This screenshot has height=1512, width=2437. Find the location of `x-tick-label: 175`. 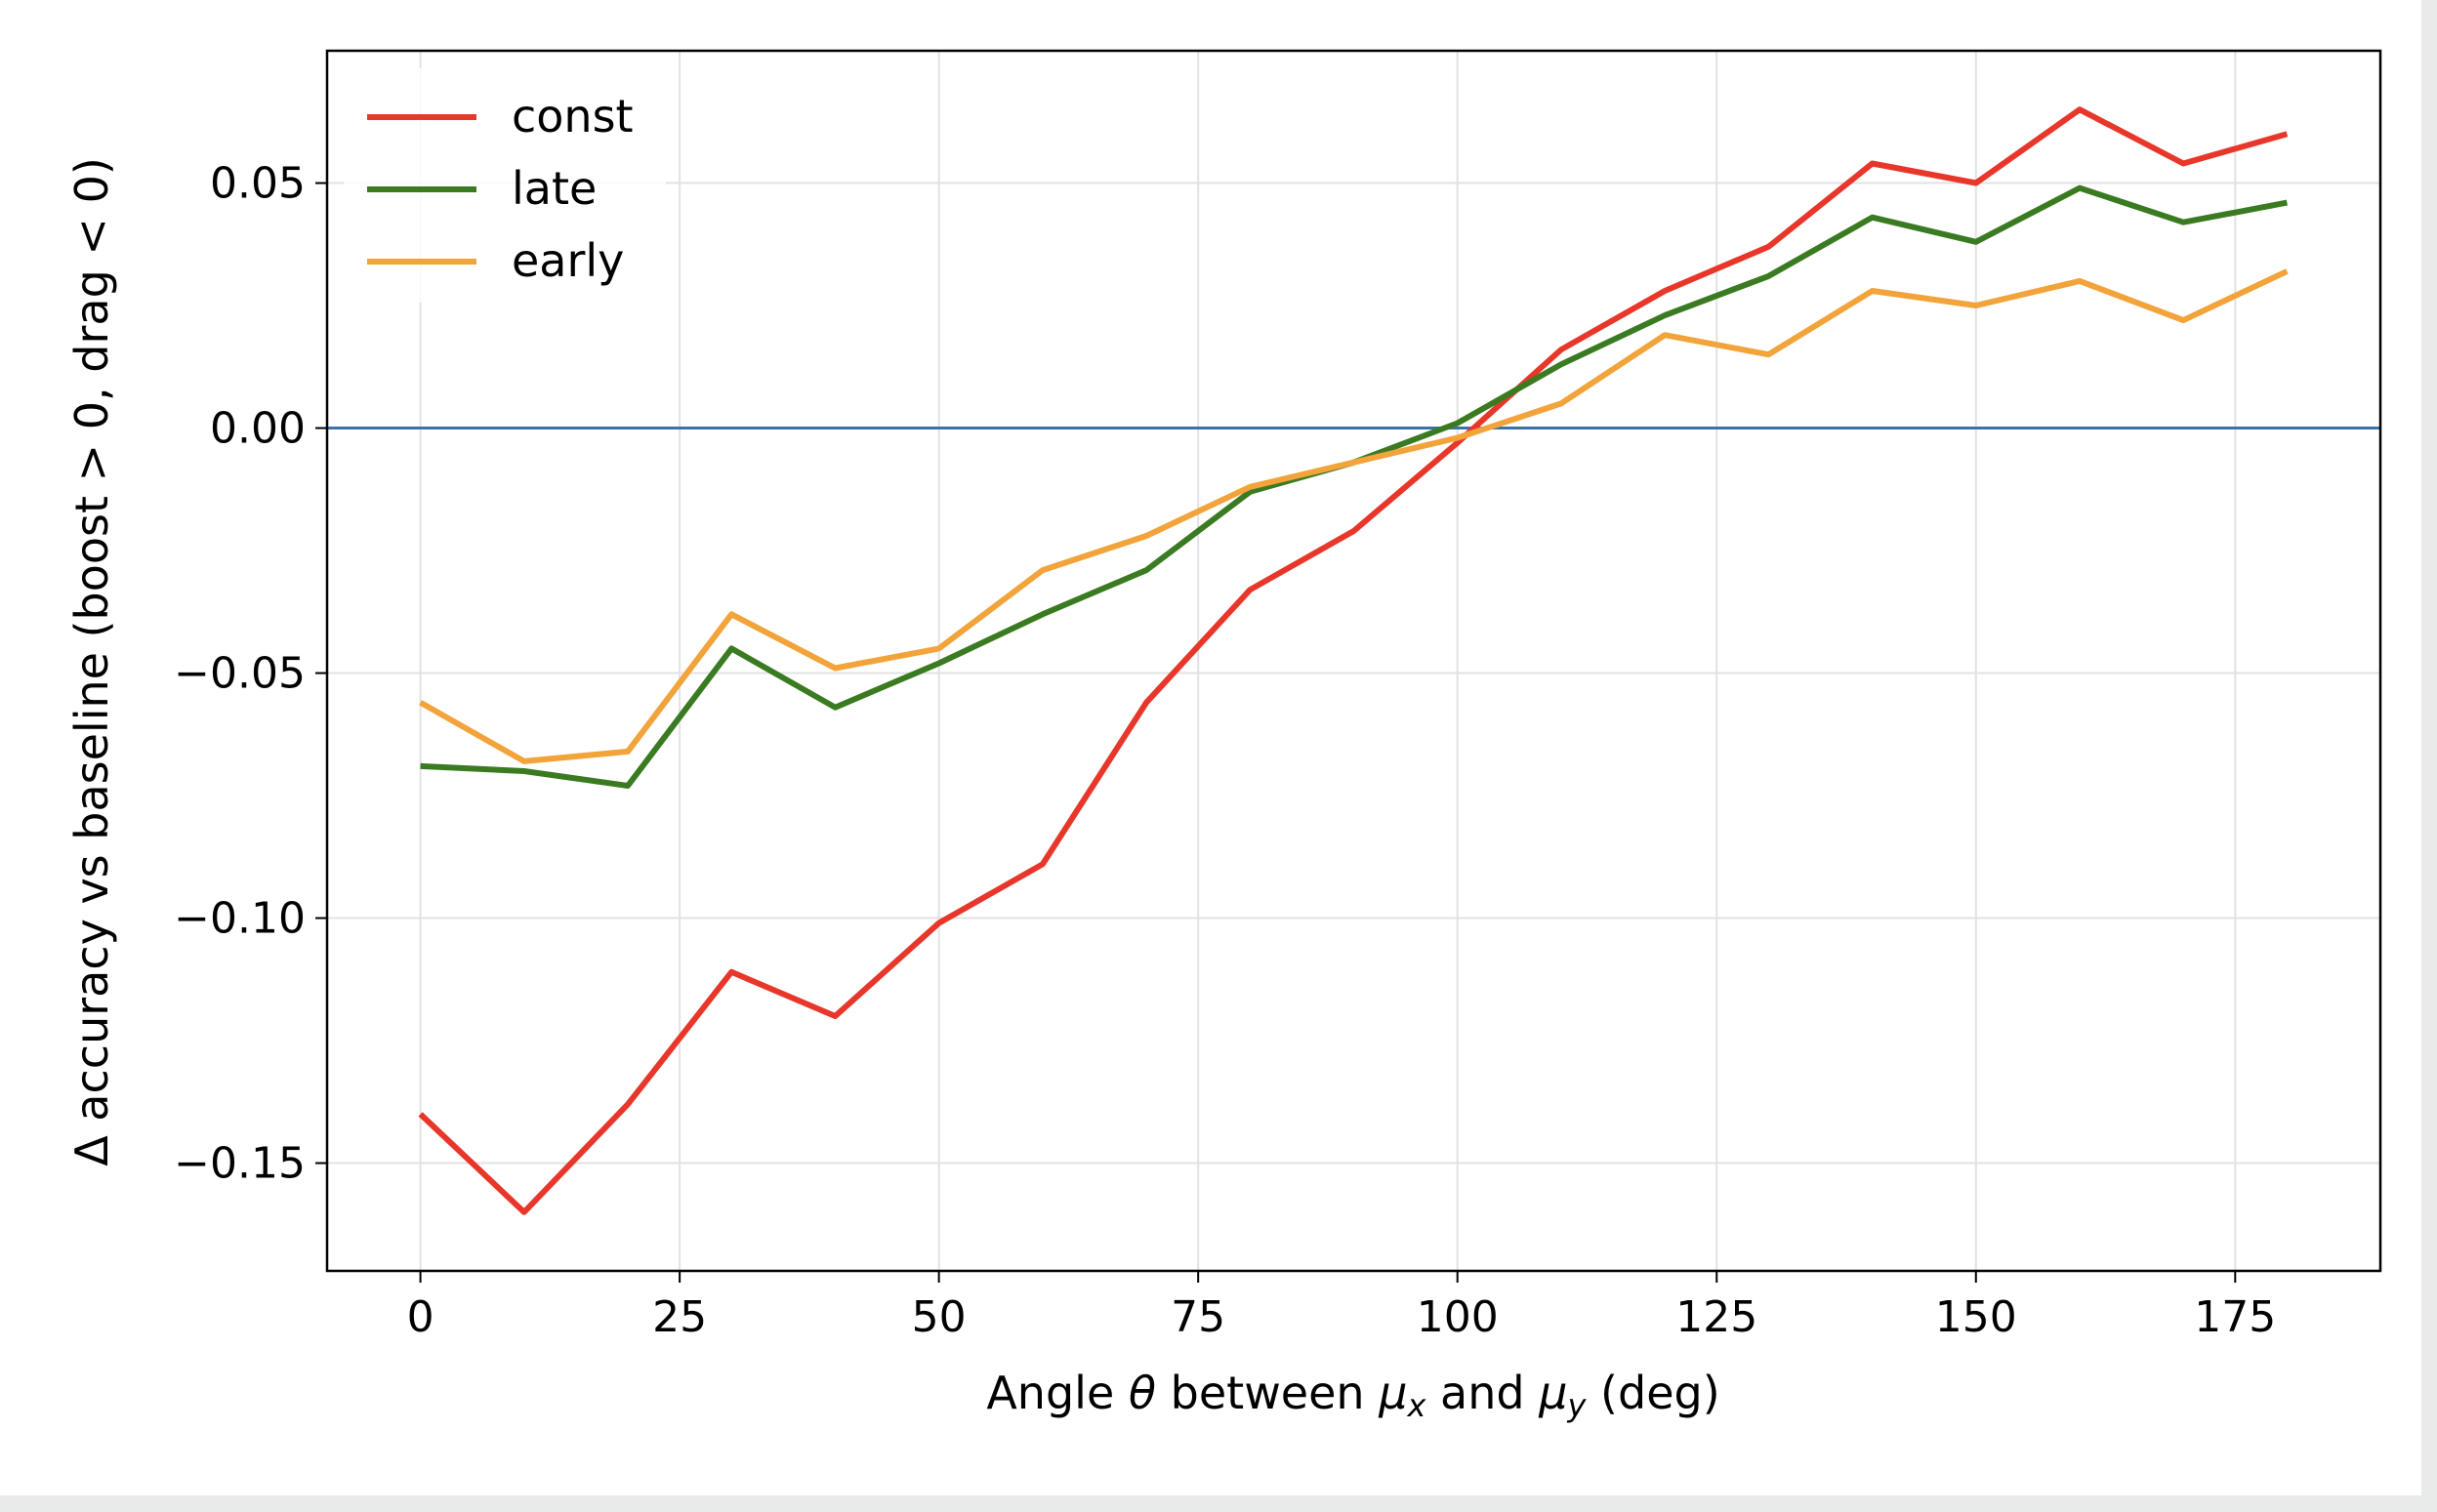

x-tick-label: 175 is located at coordinates (2235, 1317).